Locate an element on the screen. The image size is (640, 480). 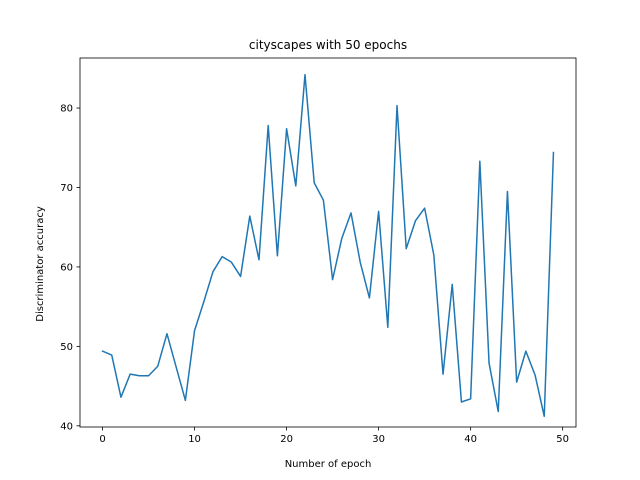
y-tick-label-50: 50 is located at coordinates (66, 347).